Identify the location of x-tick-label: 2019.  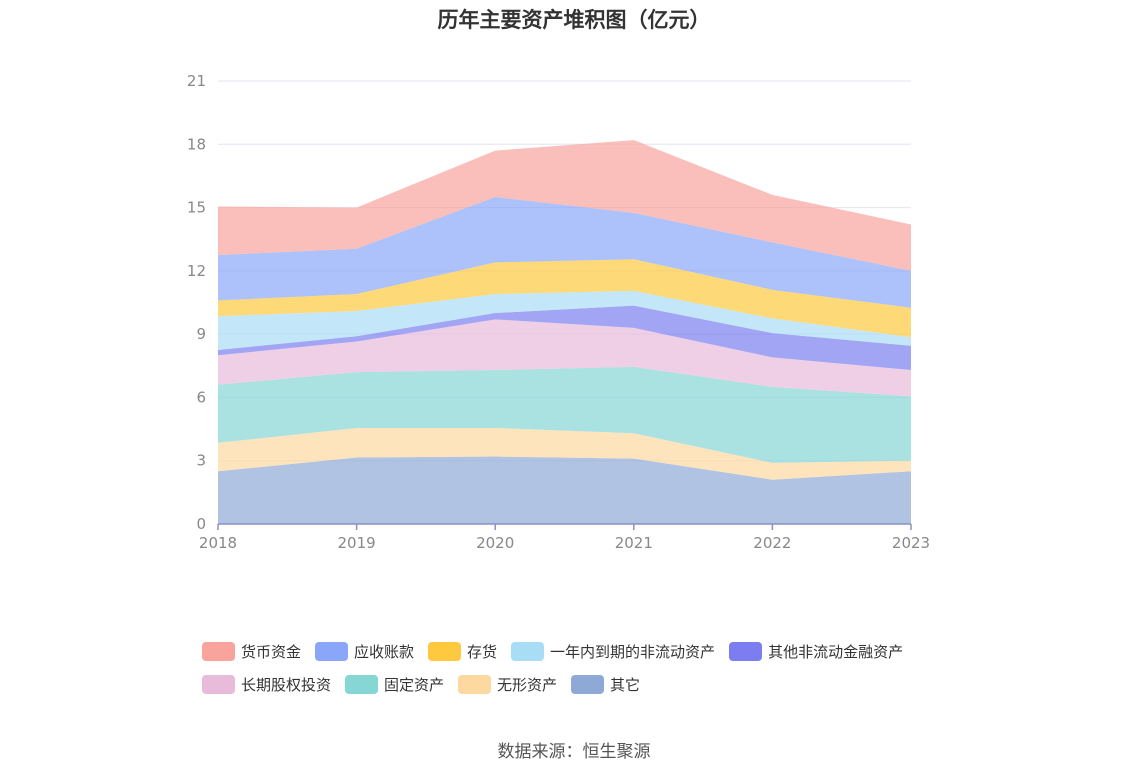
(357, 543).